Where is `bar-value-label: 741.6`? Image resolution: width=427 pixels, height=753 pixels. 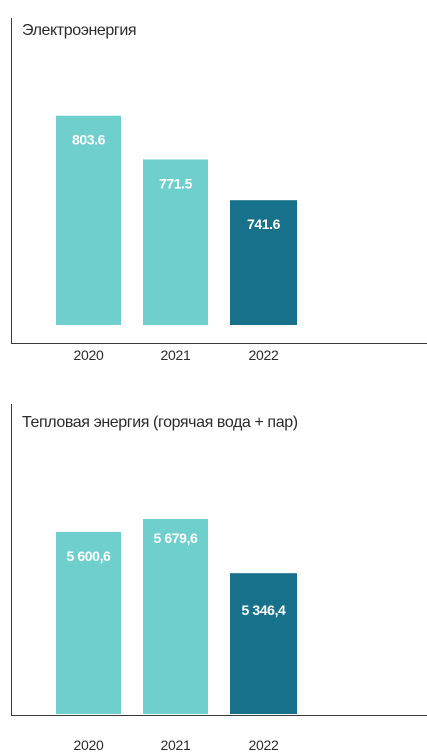 bar-value-label: 741.6 is located at coordinates (264, 224).